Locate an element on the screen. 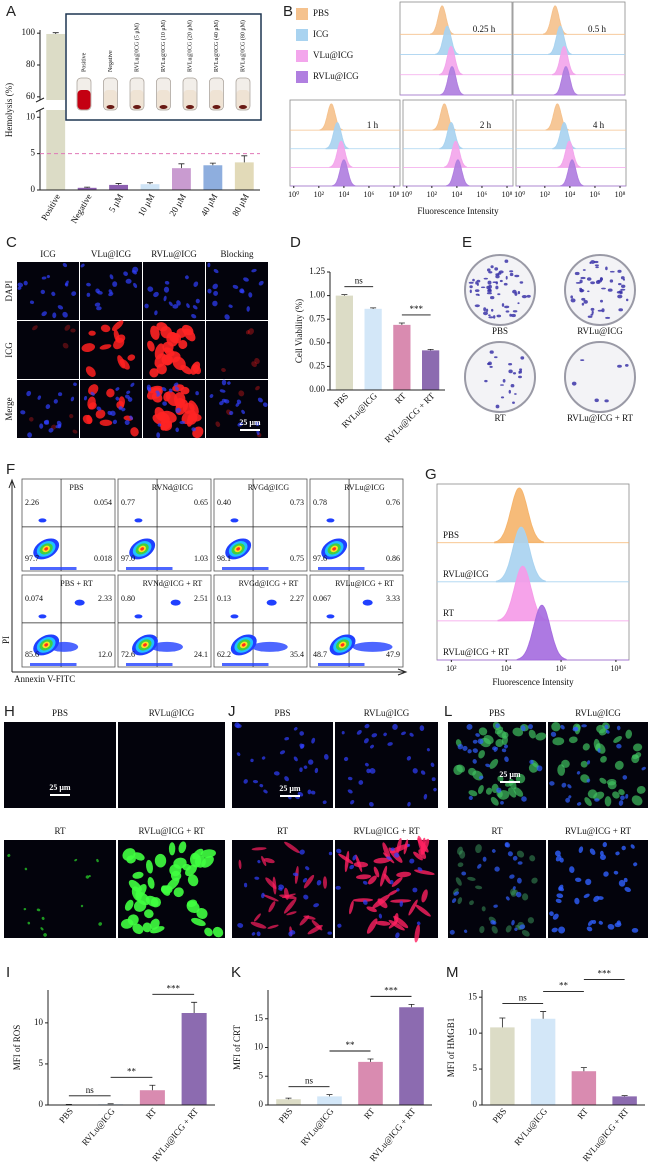 The image size is (650, 1170). quadrant-percent: 0.73 is located at coordinates (297, 502).